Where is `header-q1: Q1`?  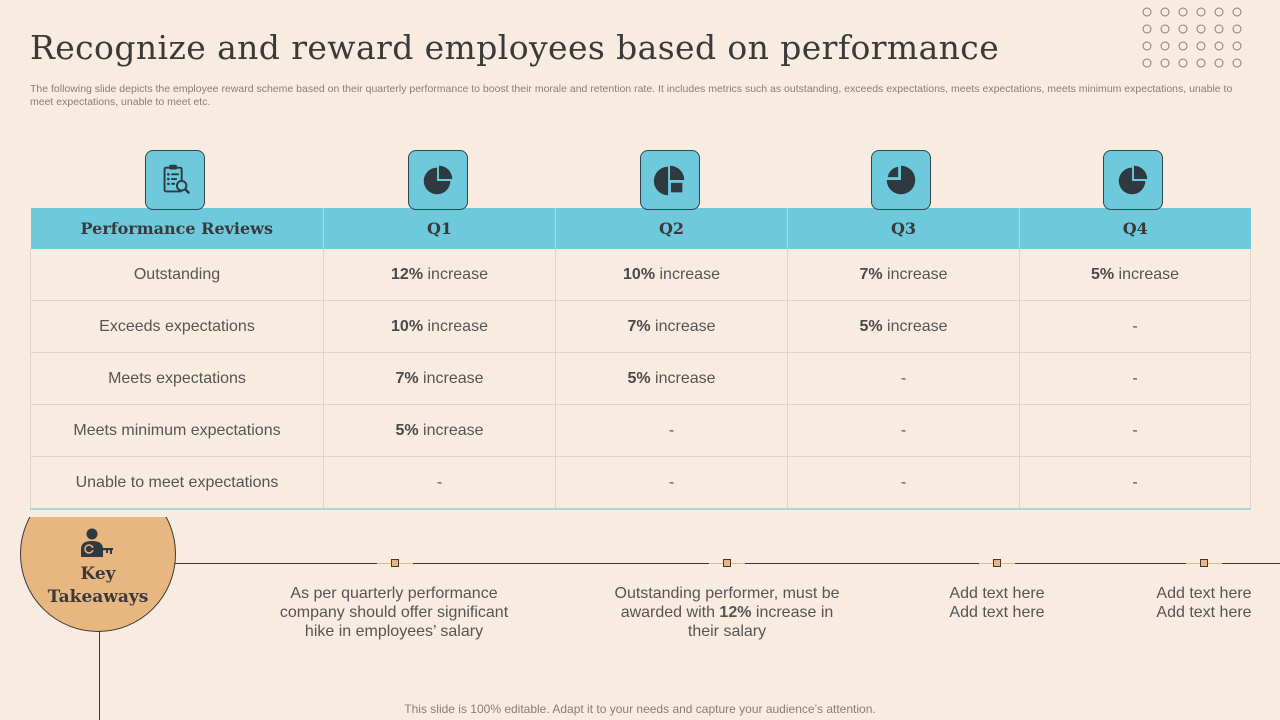
header-q1: Q1 is located at coordinates (439, 228).